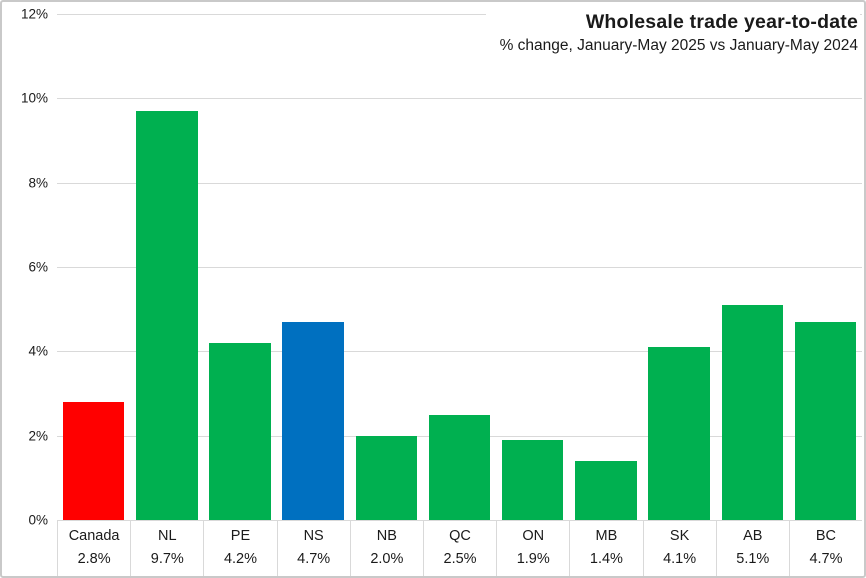 Image resolution: width=866 pixels, height=578 pixels. What do you see at coordinates (166, 548) in the screenshot?
I see `x-label-cell-nl: NL 9.7%` at bounding box center [166, 548].